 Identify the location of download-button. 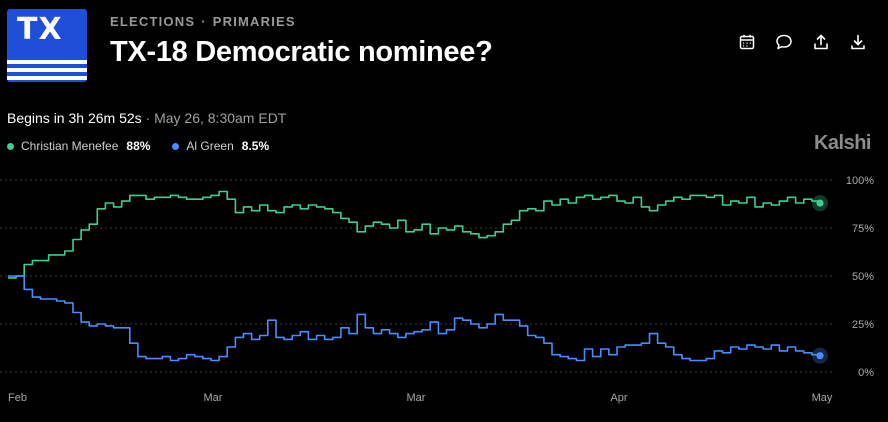
(858, 42).